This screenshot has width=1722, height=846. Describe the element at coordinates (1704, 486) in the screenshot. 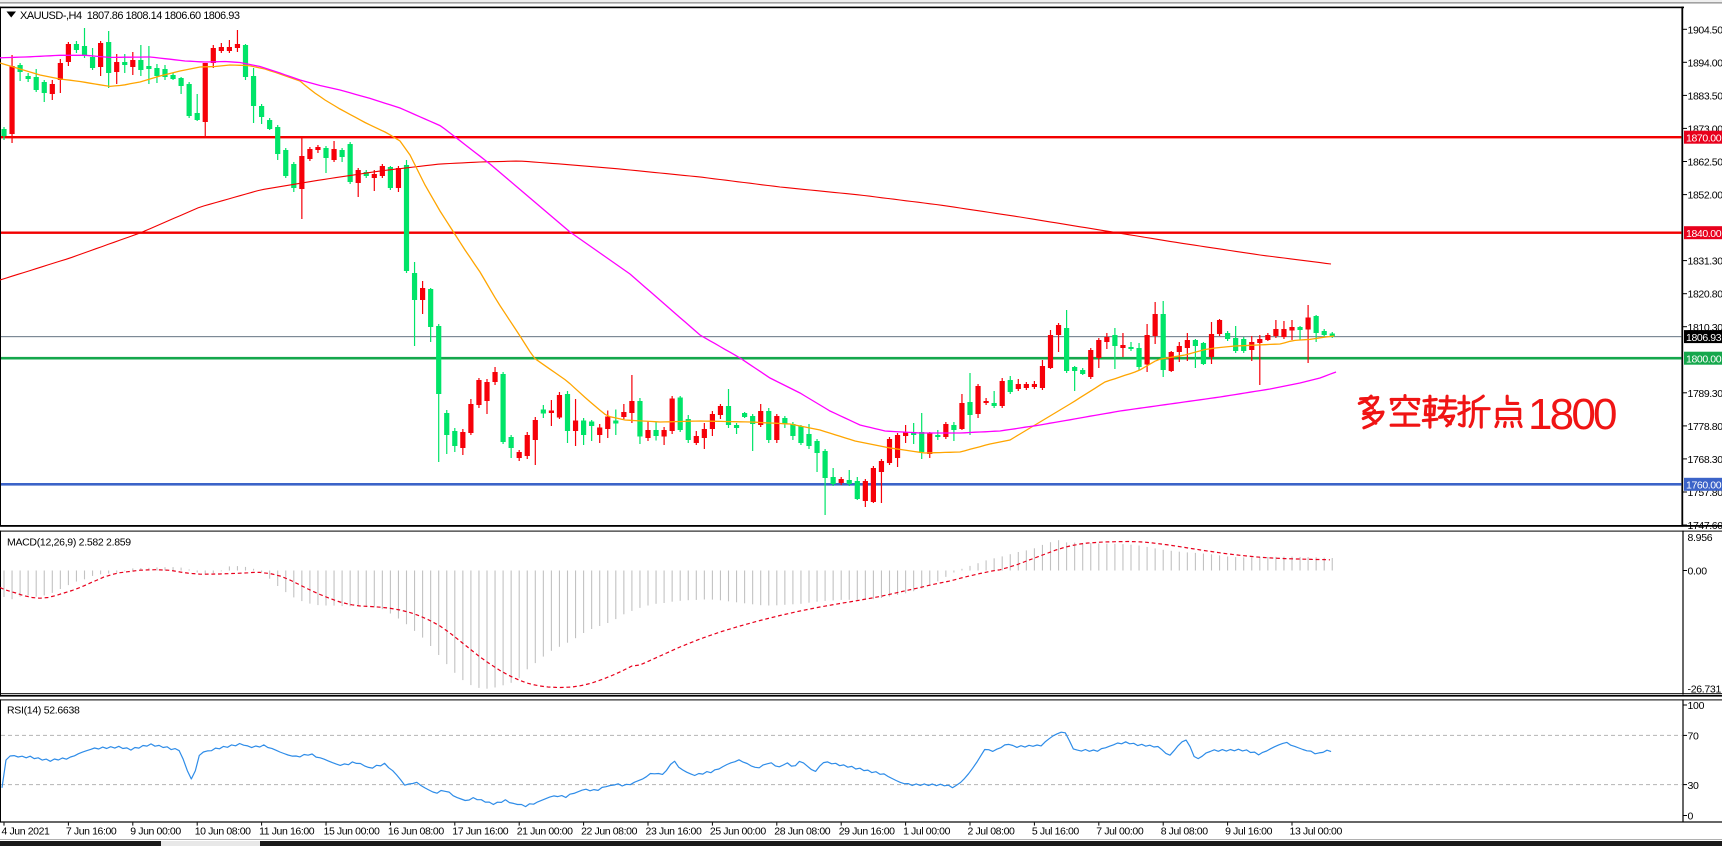

I see `svg-text: 1760.00` at that location.